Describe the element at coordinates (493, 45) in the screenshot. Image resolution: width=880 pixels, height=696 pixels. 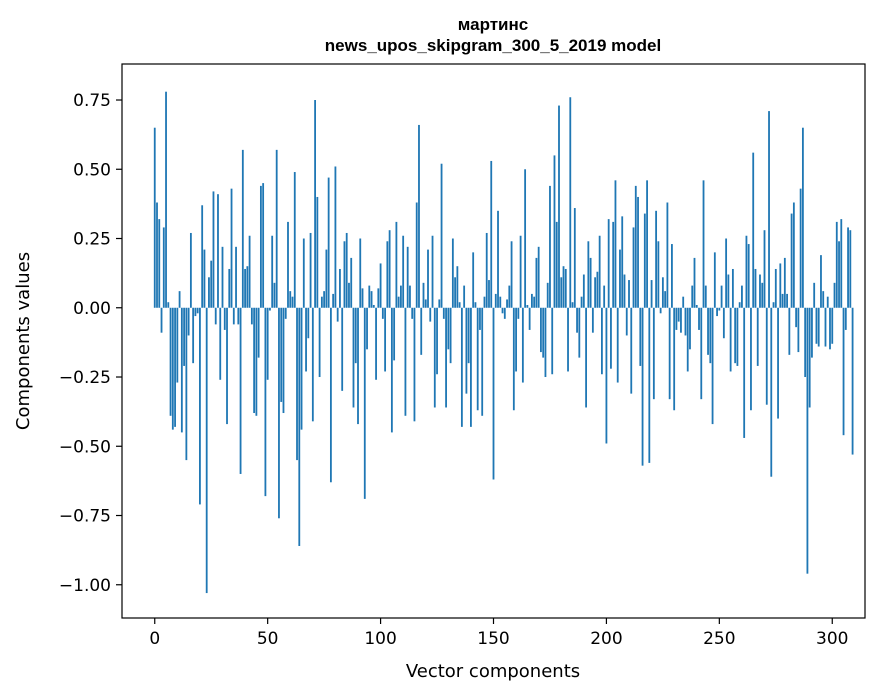
I see `chart-title-line2: news_upos_skipgram_300_5_2019 model` at that location.